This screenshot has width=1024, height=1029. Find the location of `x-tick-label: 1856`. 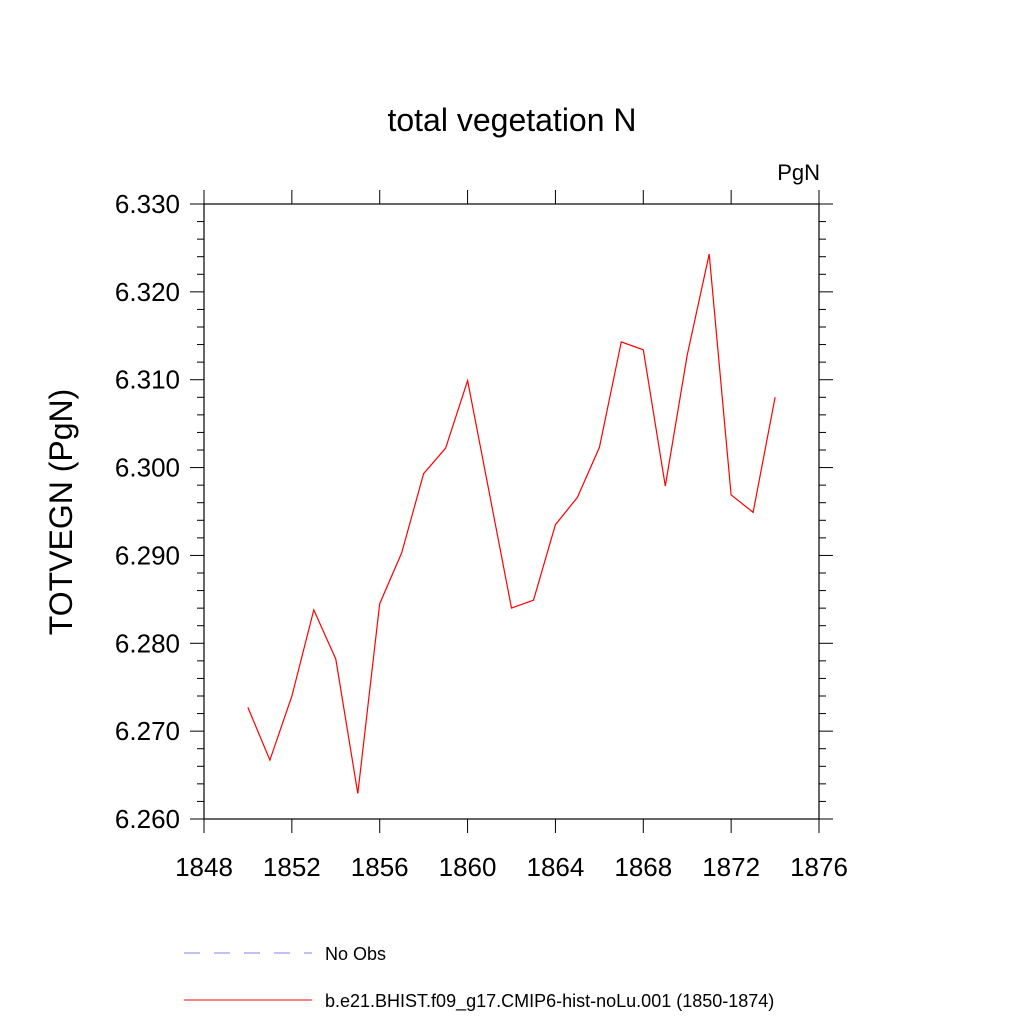

x-tick-label: 1856 is located at coordinates (380, 867).